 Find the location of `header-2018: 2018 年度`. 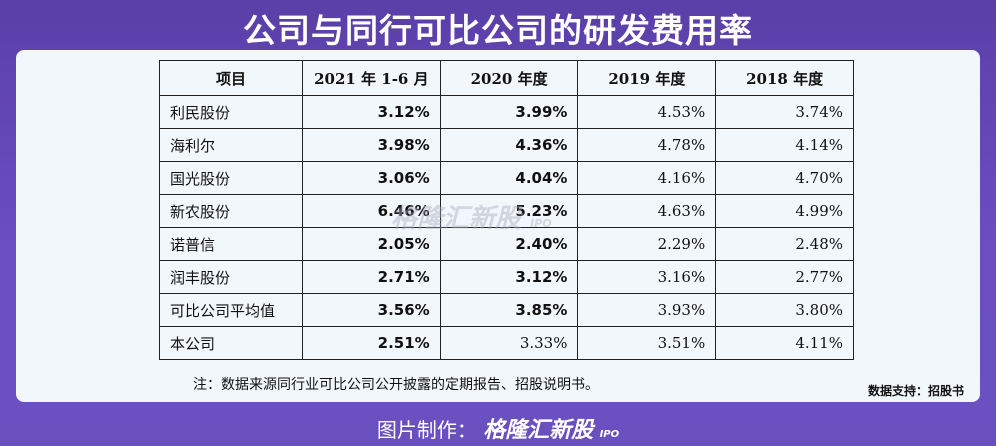

header-2018: 2018 年度 is located at coordinates (784, 78).